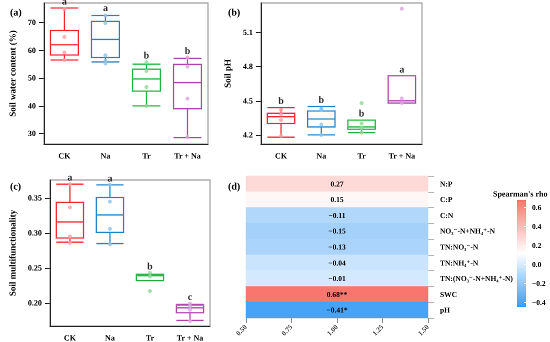  Describe the element at coordinates (13, 73) in the screenshot. I see `y-axis-title: Soil water content (%)` at that location.